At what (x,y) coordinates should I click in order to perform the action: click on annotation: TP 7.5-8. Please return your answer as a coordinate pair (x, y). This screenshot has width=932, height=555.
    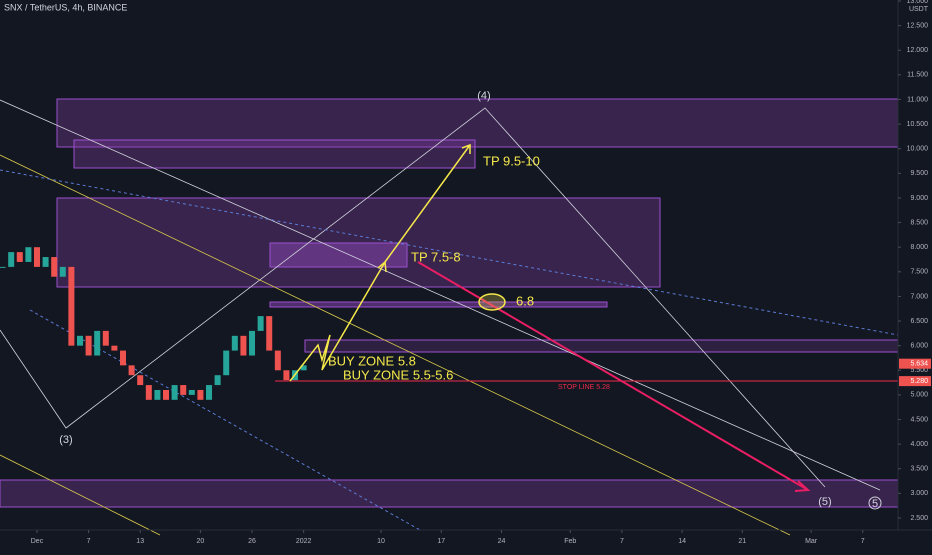
    Looking at the image, I should click on (436, 256).